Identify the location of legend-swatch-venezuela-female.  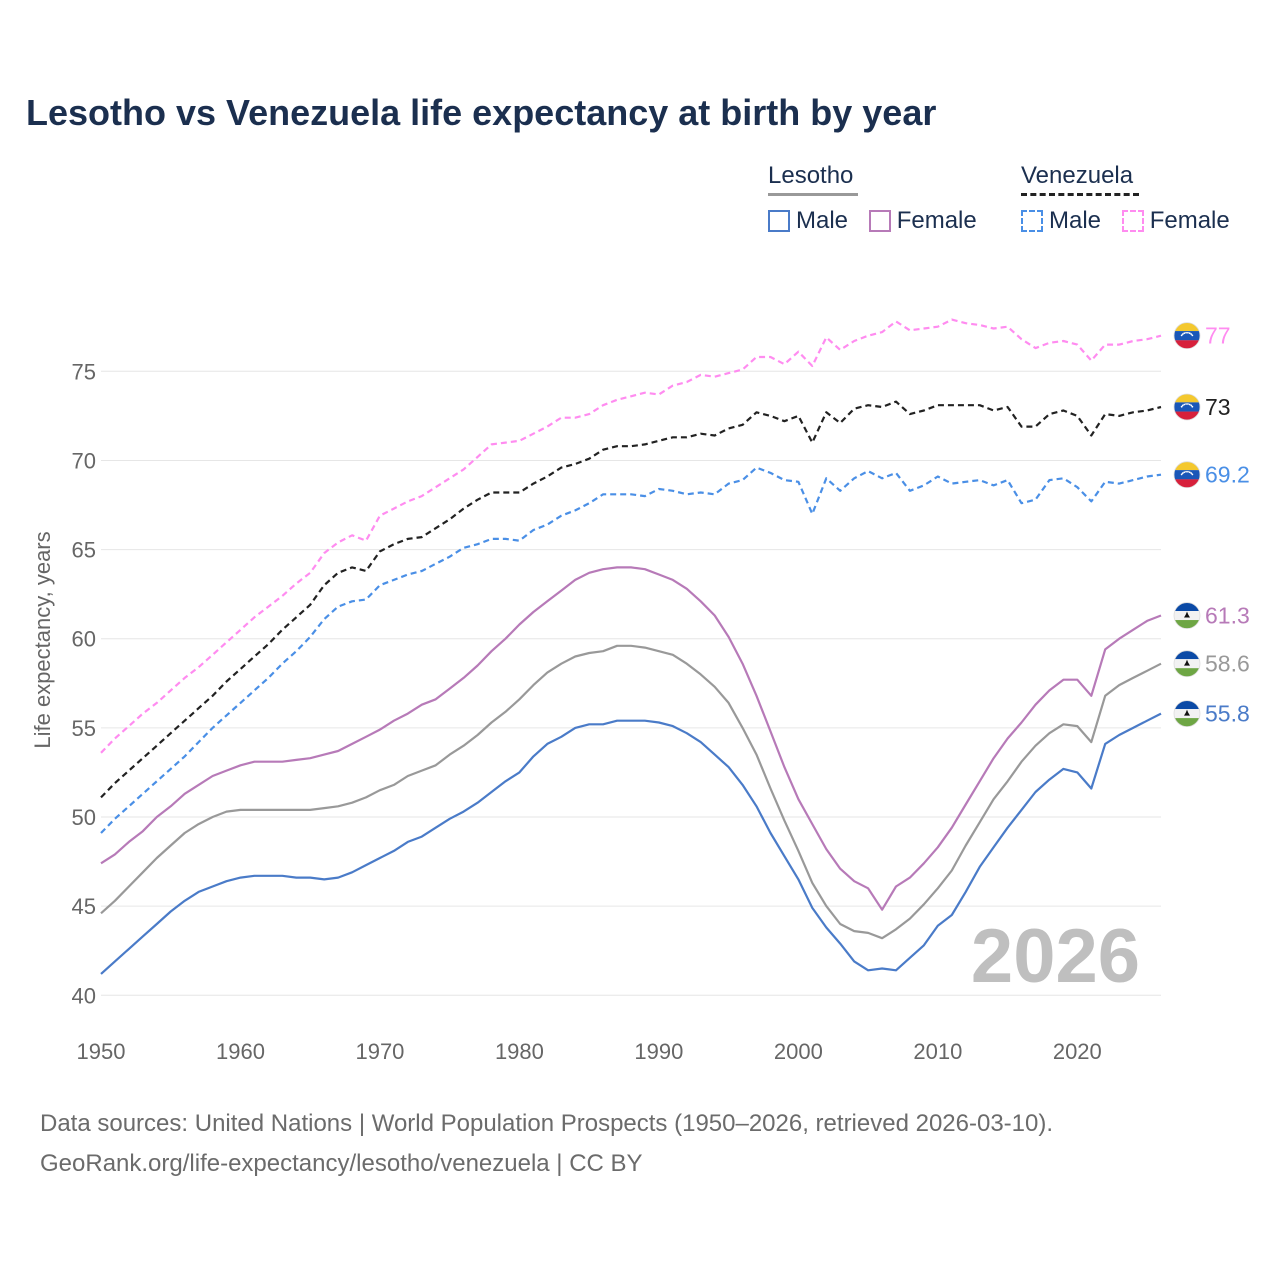
(1132, 220).